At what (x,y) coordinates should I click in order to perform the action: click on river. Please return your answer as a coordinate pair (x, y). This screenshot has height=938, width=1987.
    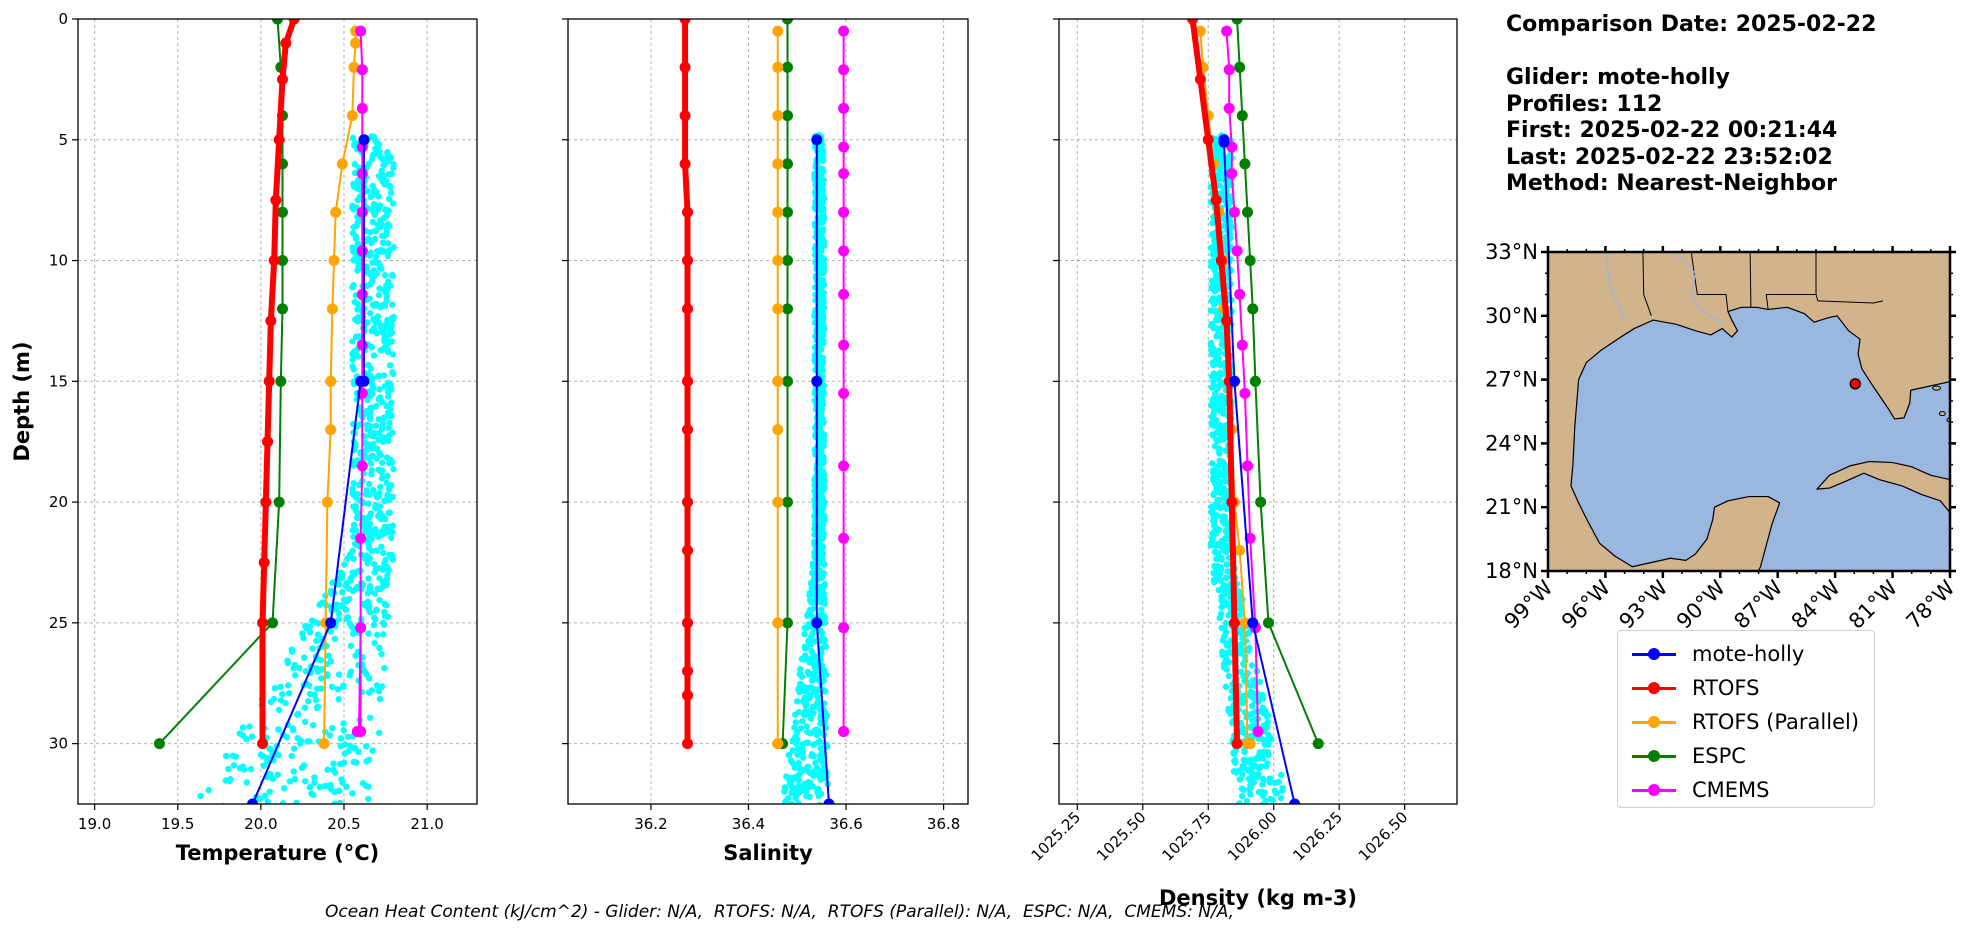
    Looking at the image, I should click on (1698, 288).